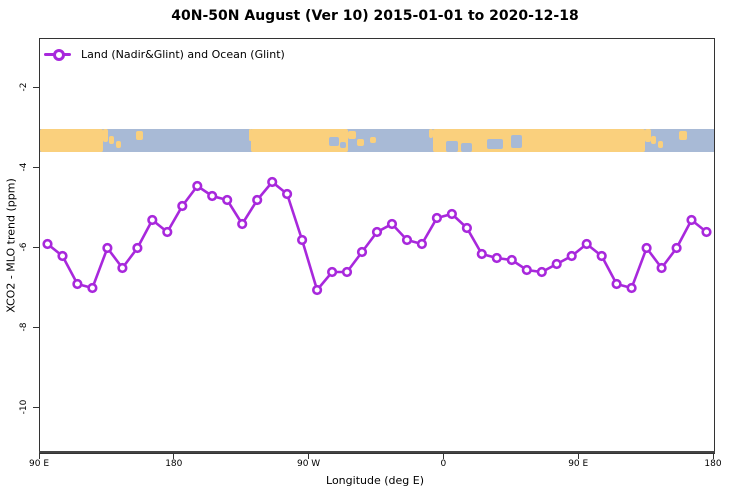 Image resolution: width=750 pixels, height=500 pixels. I want to click on x-tick-label: 0, so click(443, 464).